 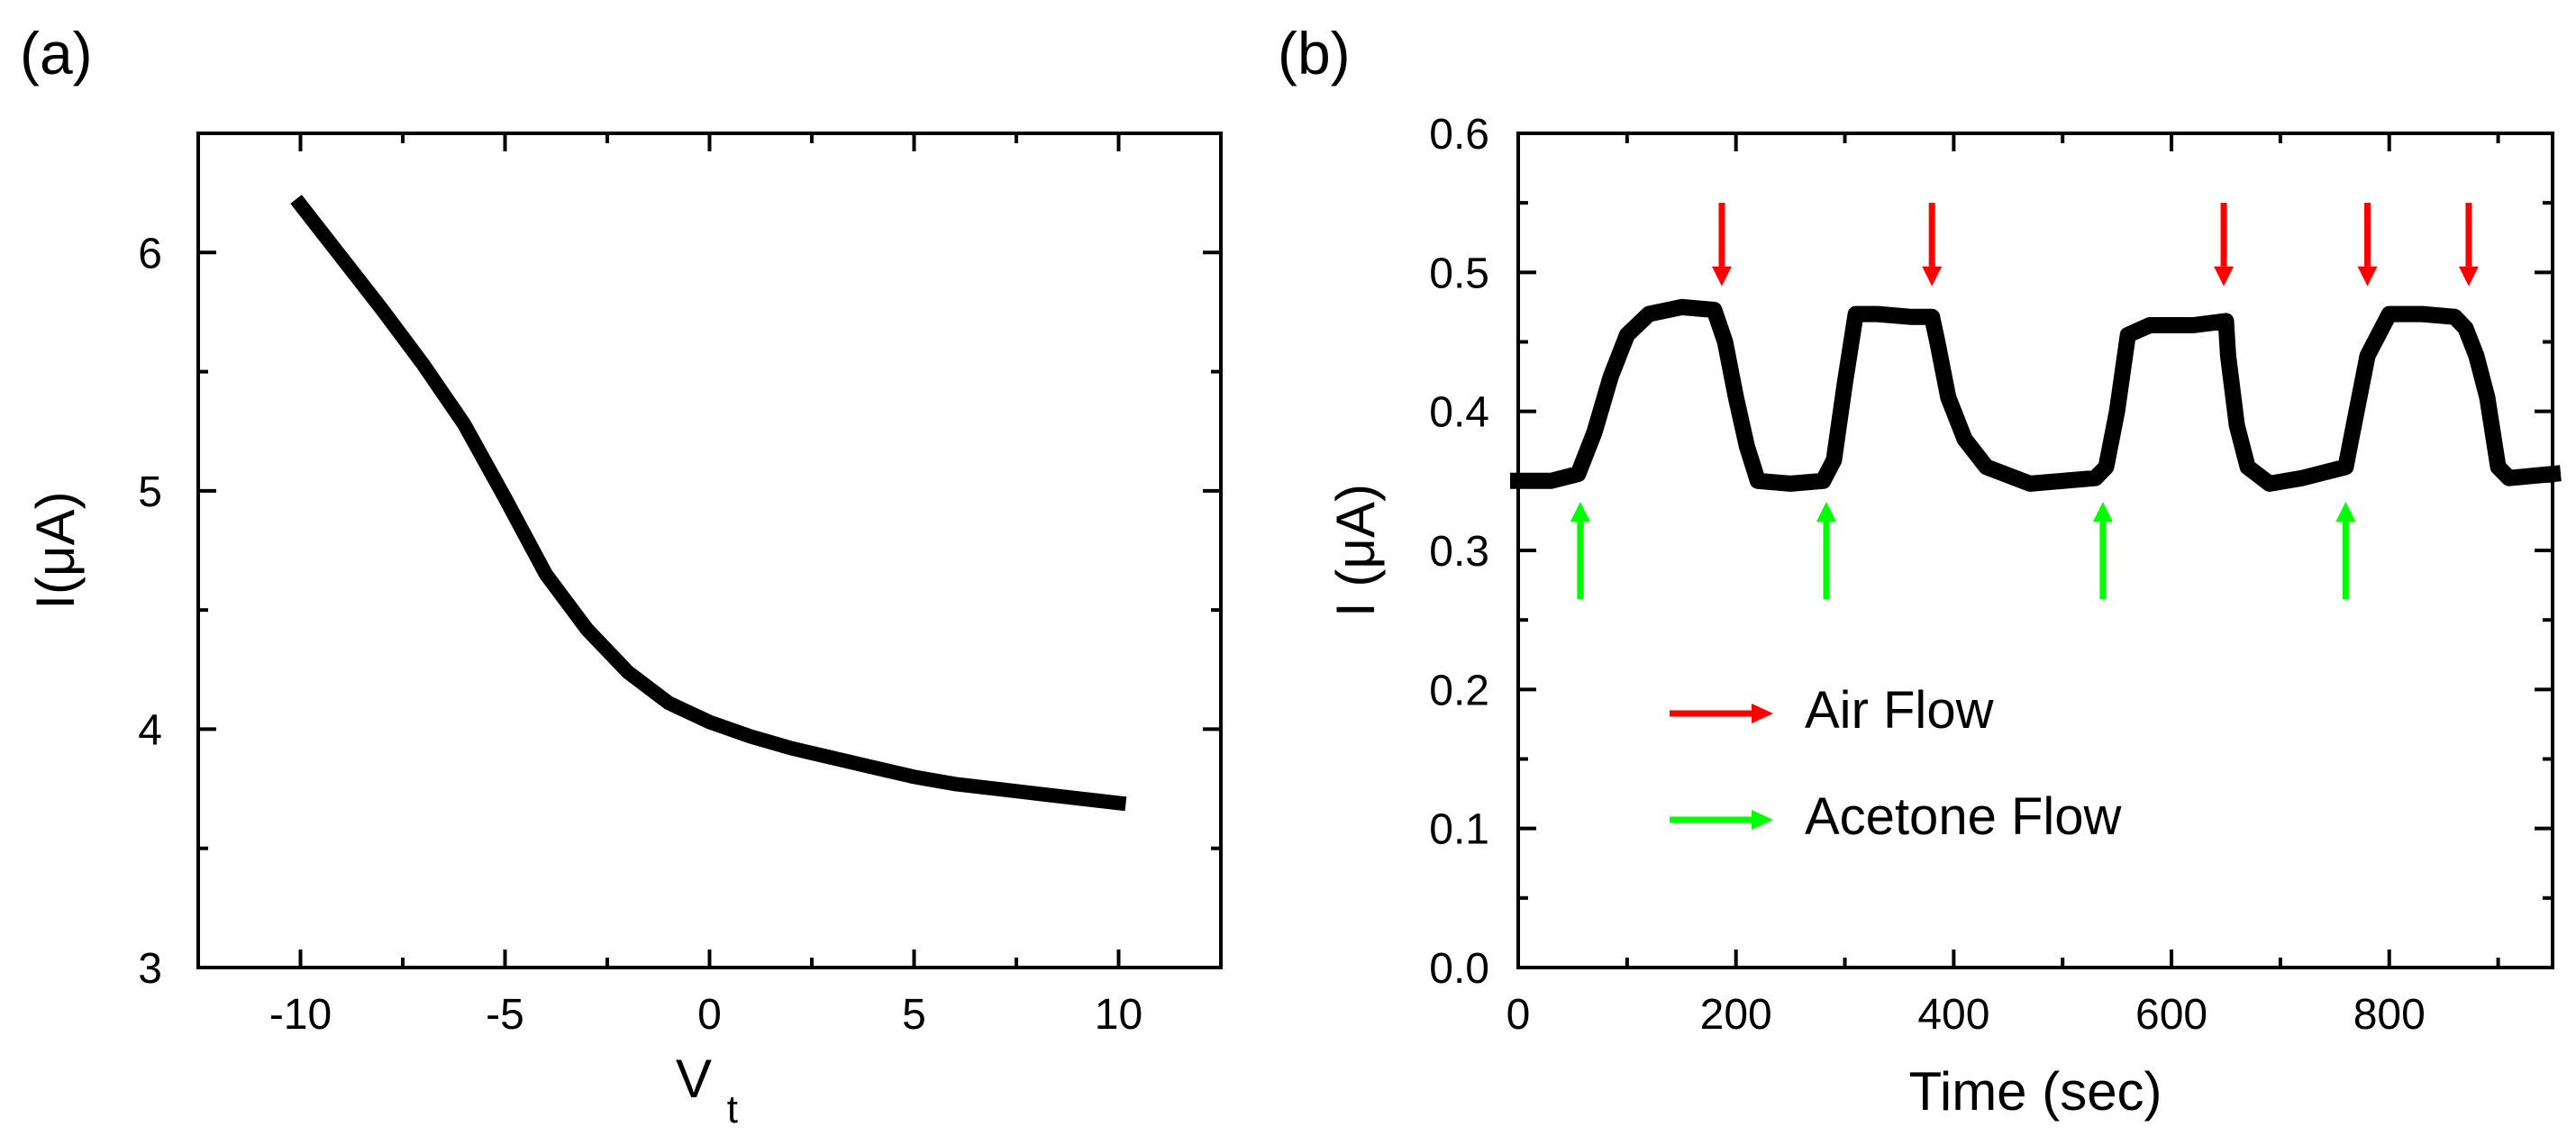 I want to click on panel-b-label: (b), so click(x=1314, y=53).